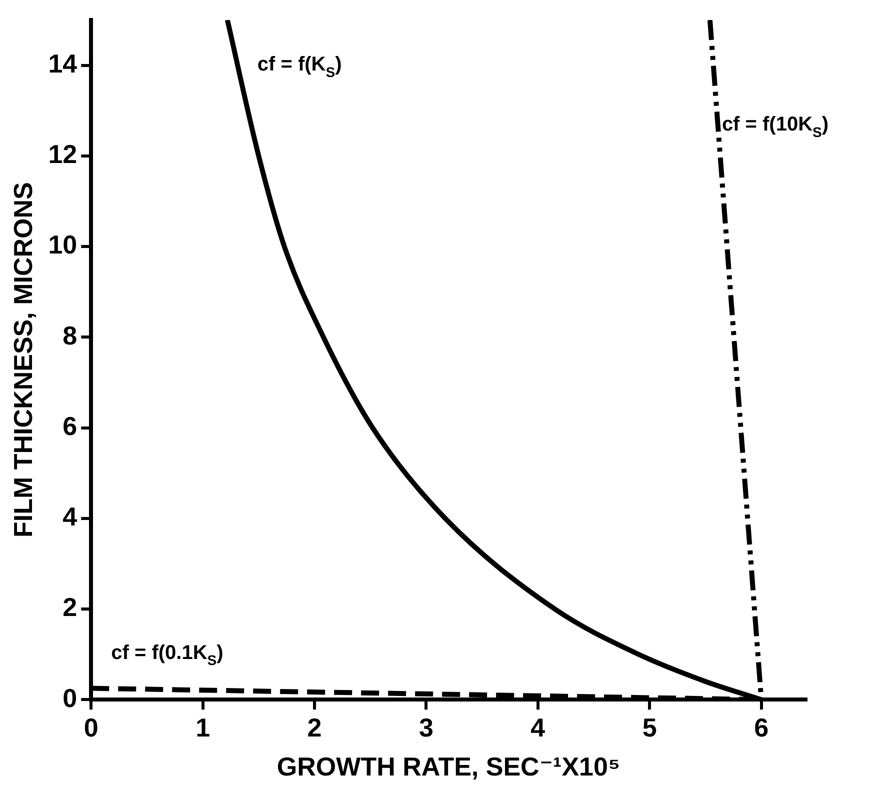 Image resolution: width=876 pixels, height=793 pixels. I want to click on y-tick-label: 8, so click(70, 335).